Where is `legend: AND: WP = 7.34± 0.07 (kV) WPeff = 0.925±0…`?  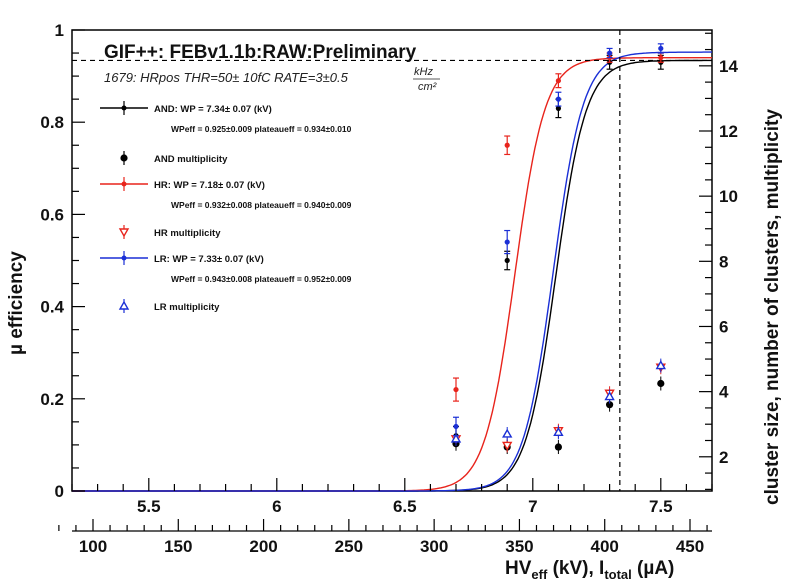 legend: AND: WP = 7.34± 0.07 (kV) WPeff = 0.925±0… is located at coordinates (226, 207).